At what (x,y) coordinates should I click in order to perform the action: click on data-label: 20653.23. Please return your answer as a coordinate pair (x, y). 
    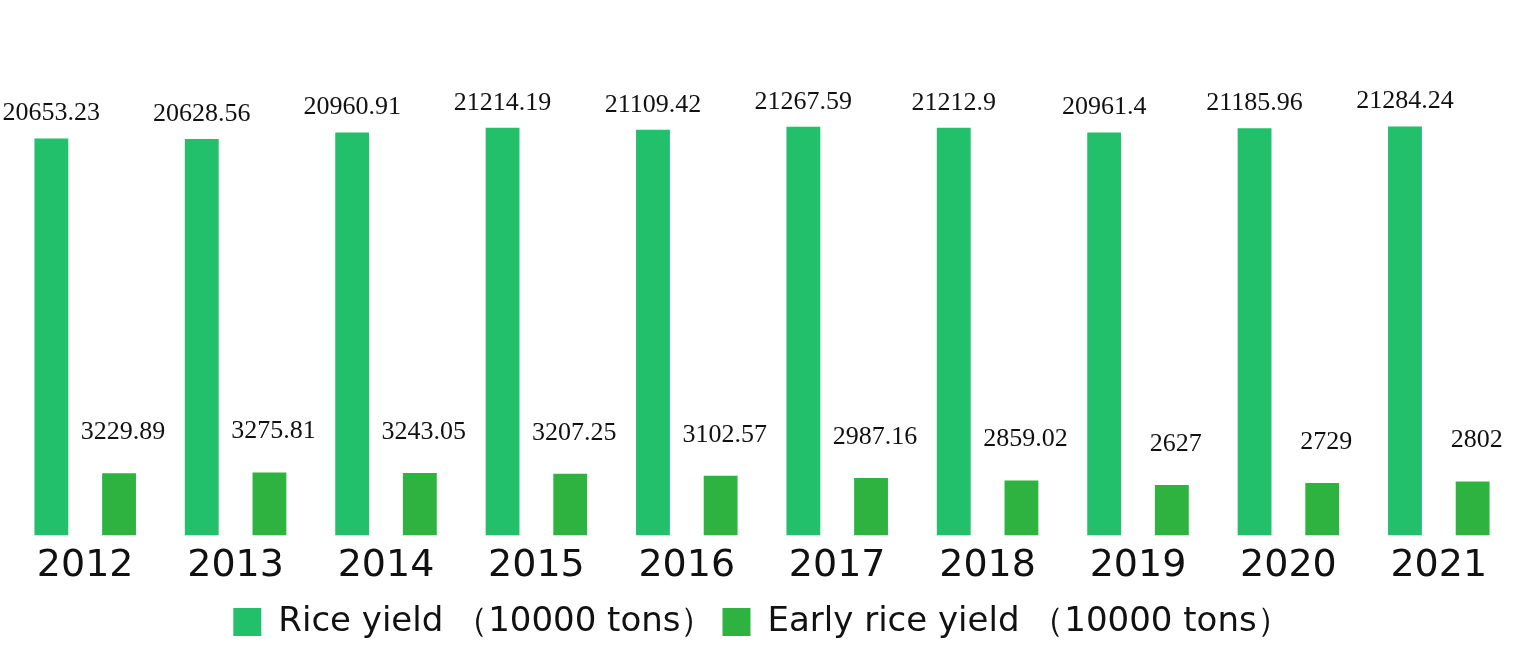
    Looking at the image, I should click on (51, 112).